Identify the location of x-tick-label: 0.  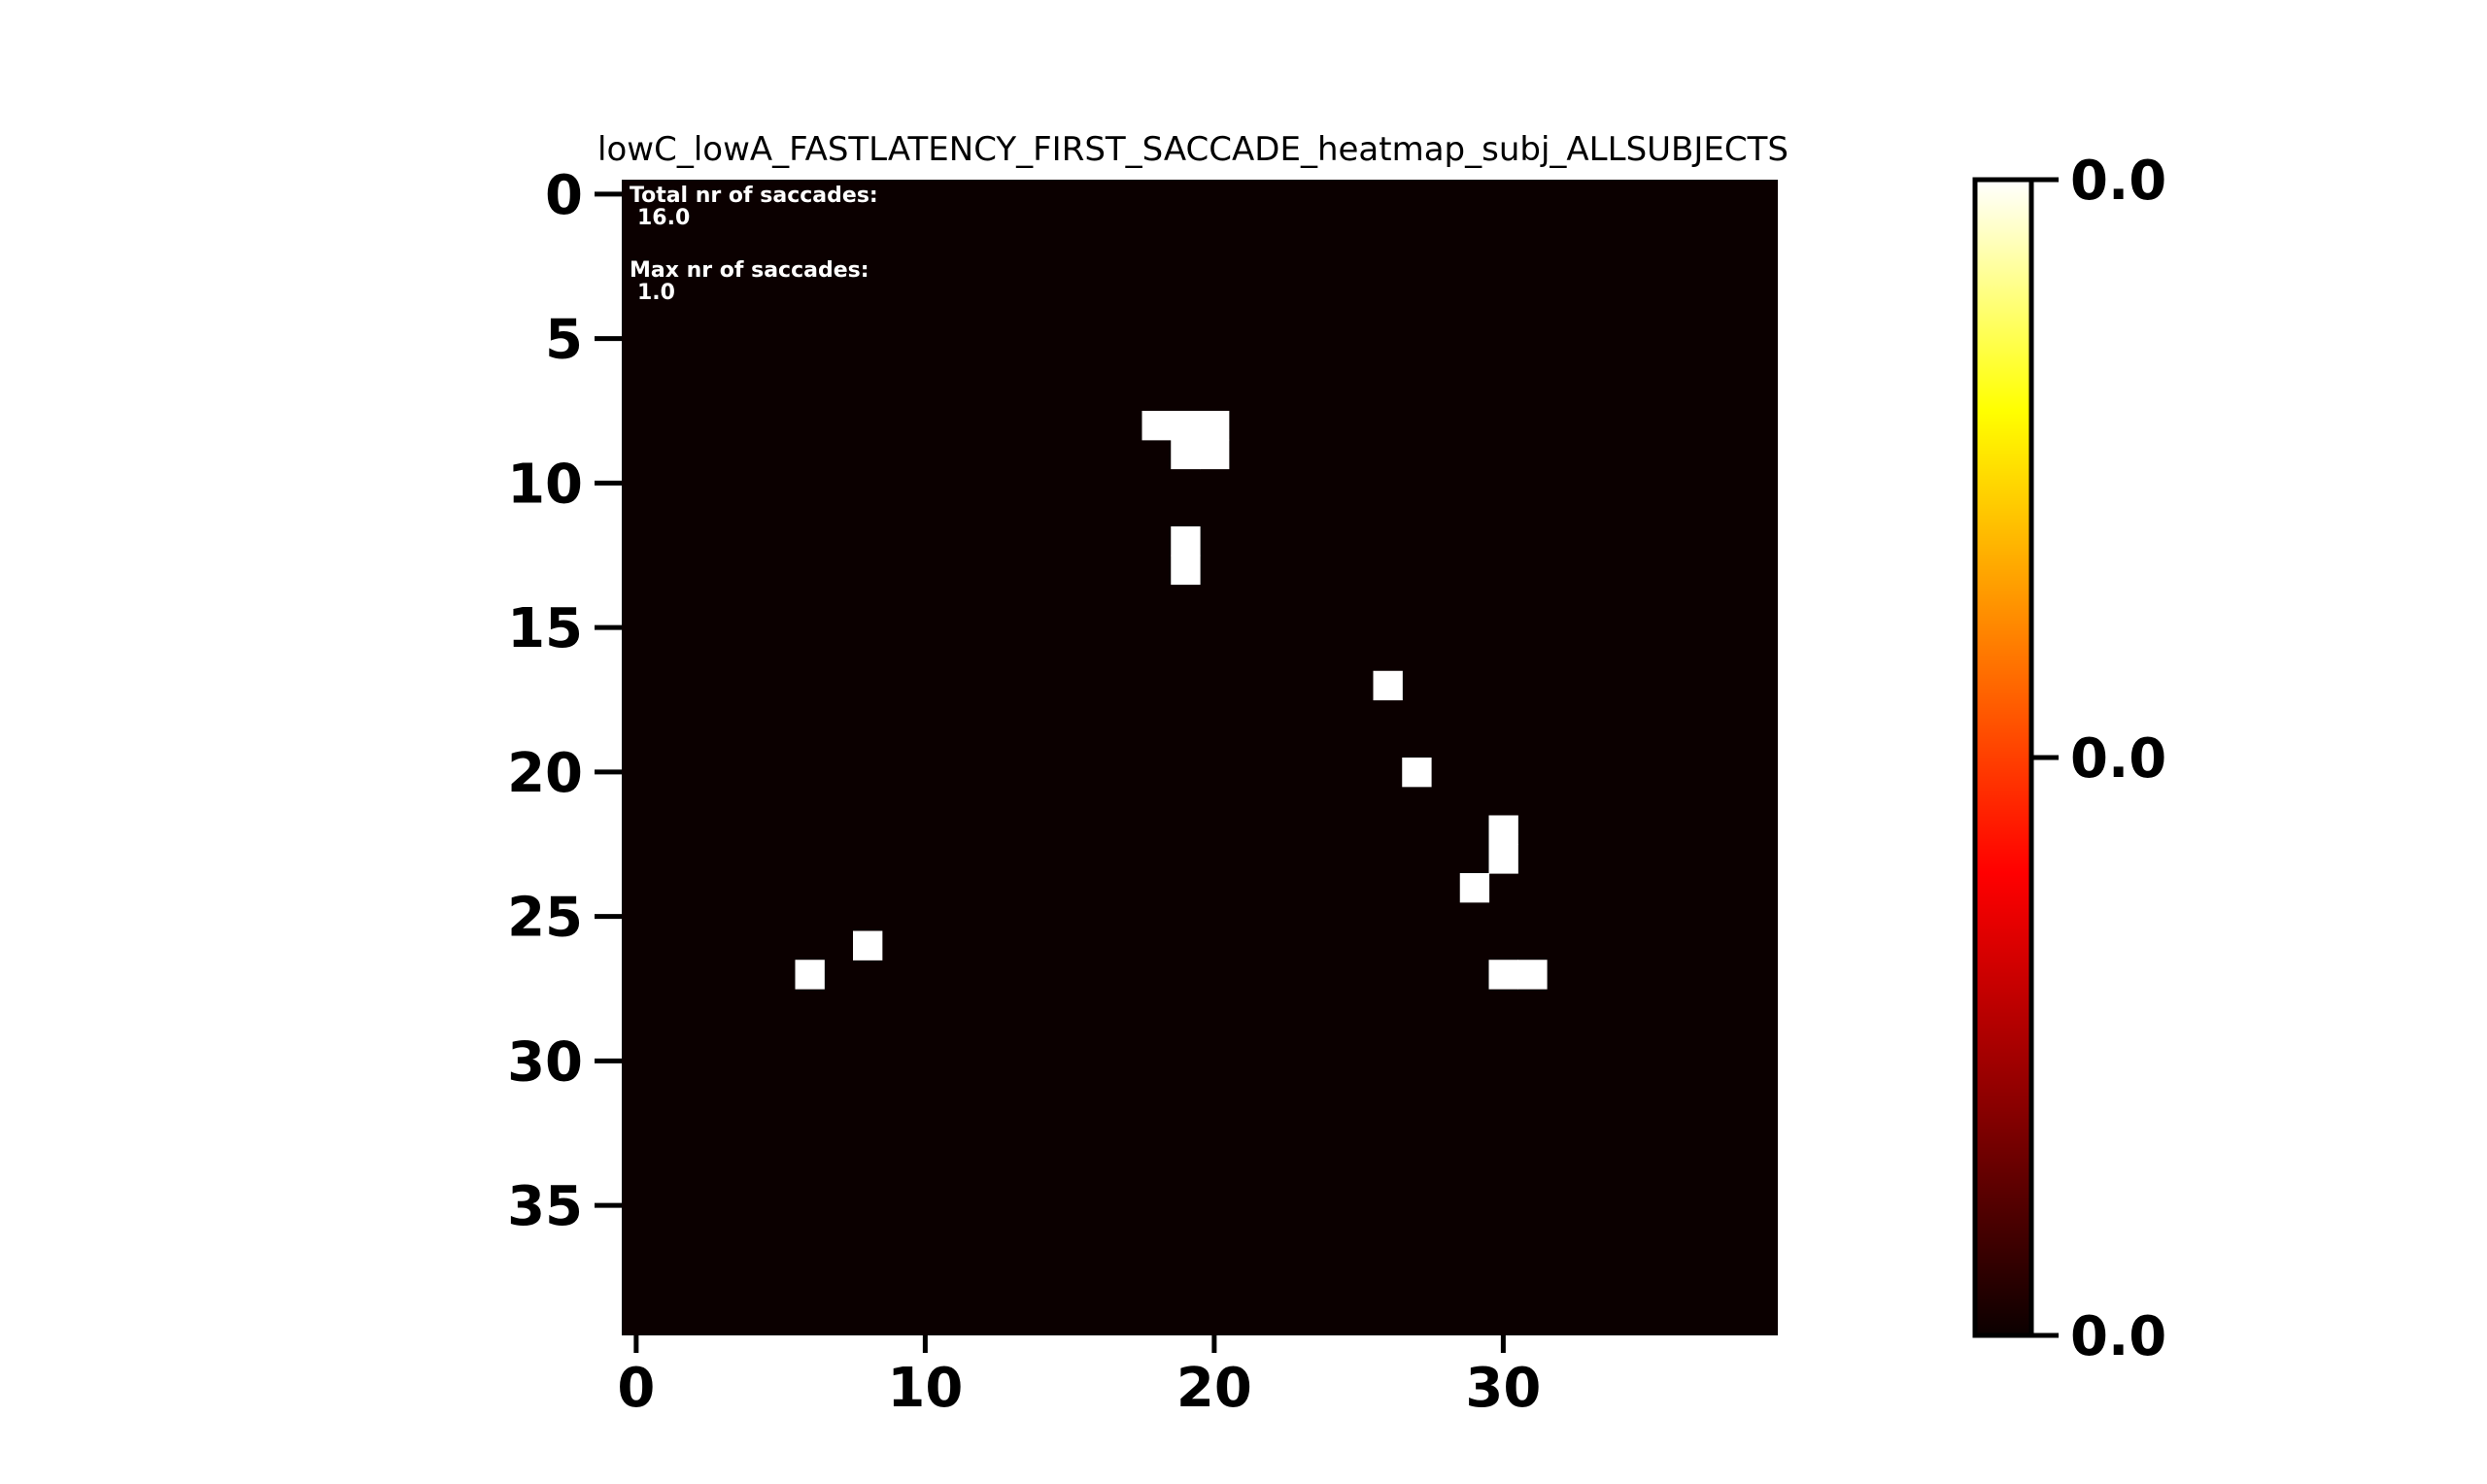
(636, 1388).